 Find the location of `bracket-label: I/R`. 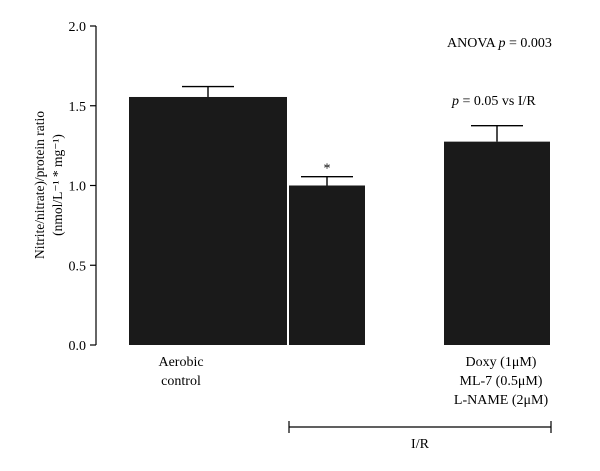

bracket-label: I/R is located at coordinates (420, 444).